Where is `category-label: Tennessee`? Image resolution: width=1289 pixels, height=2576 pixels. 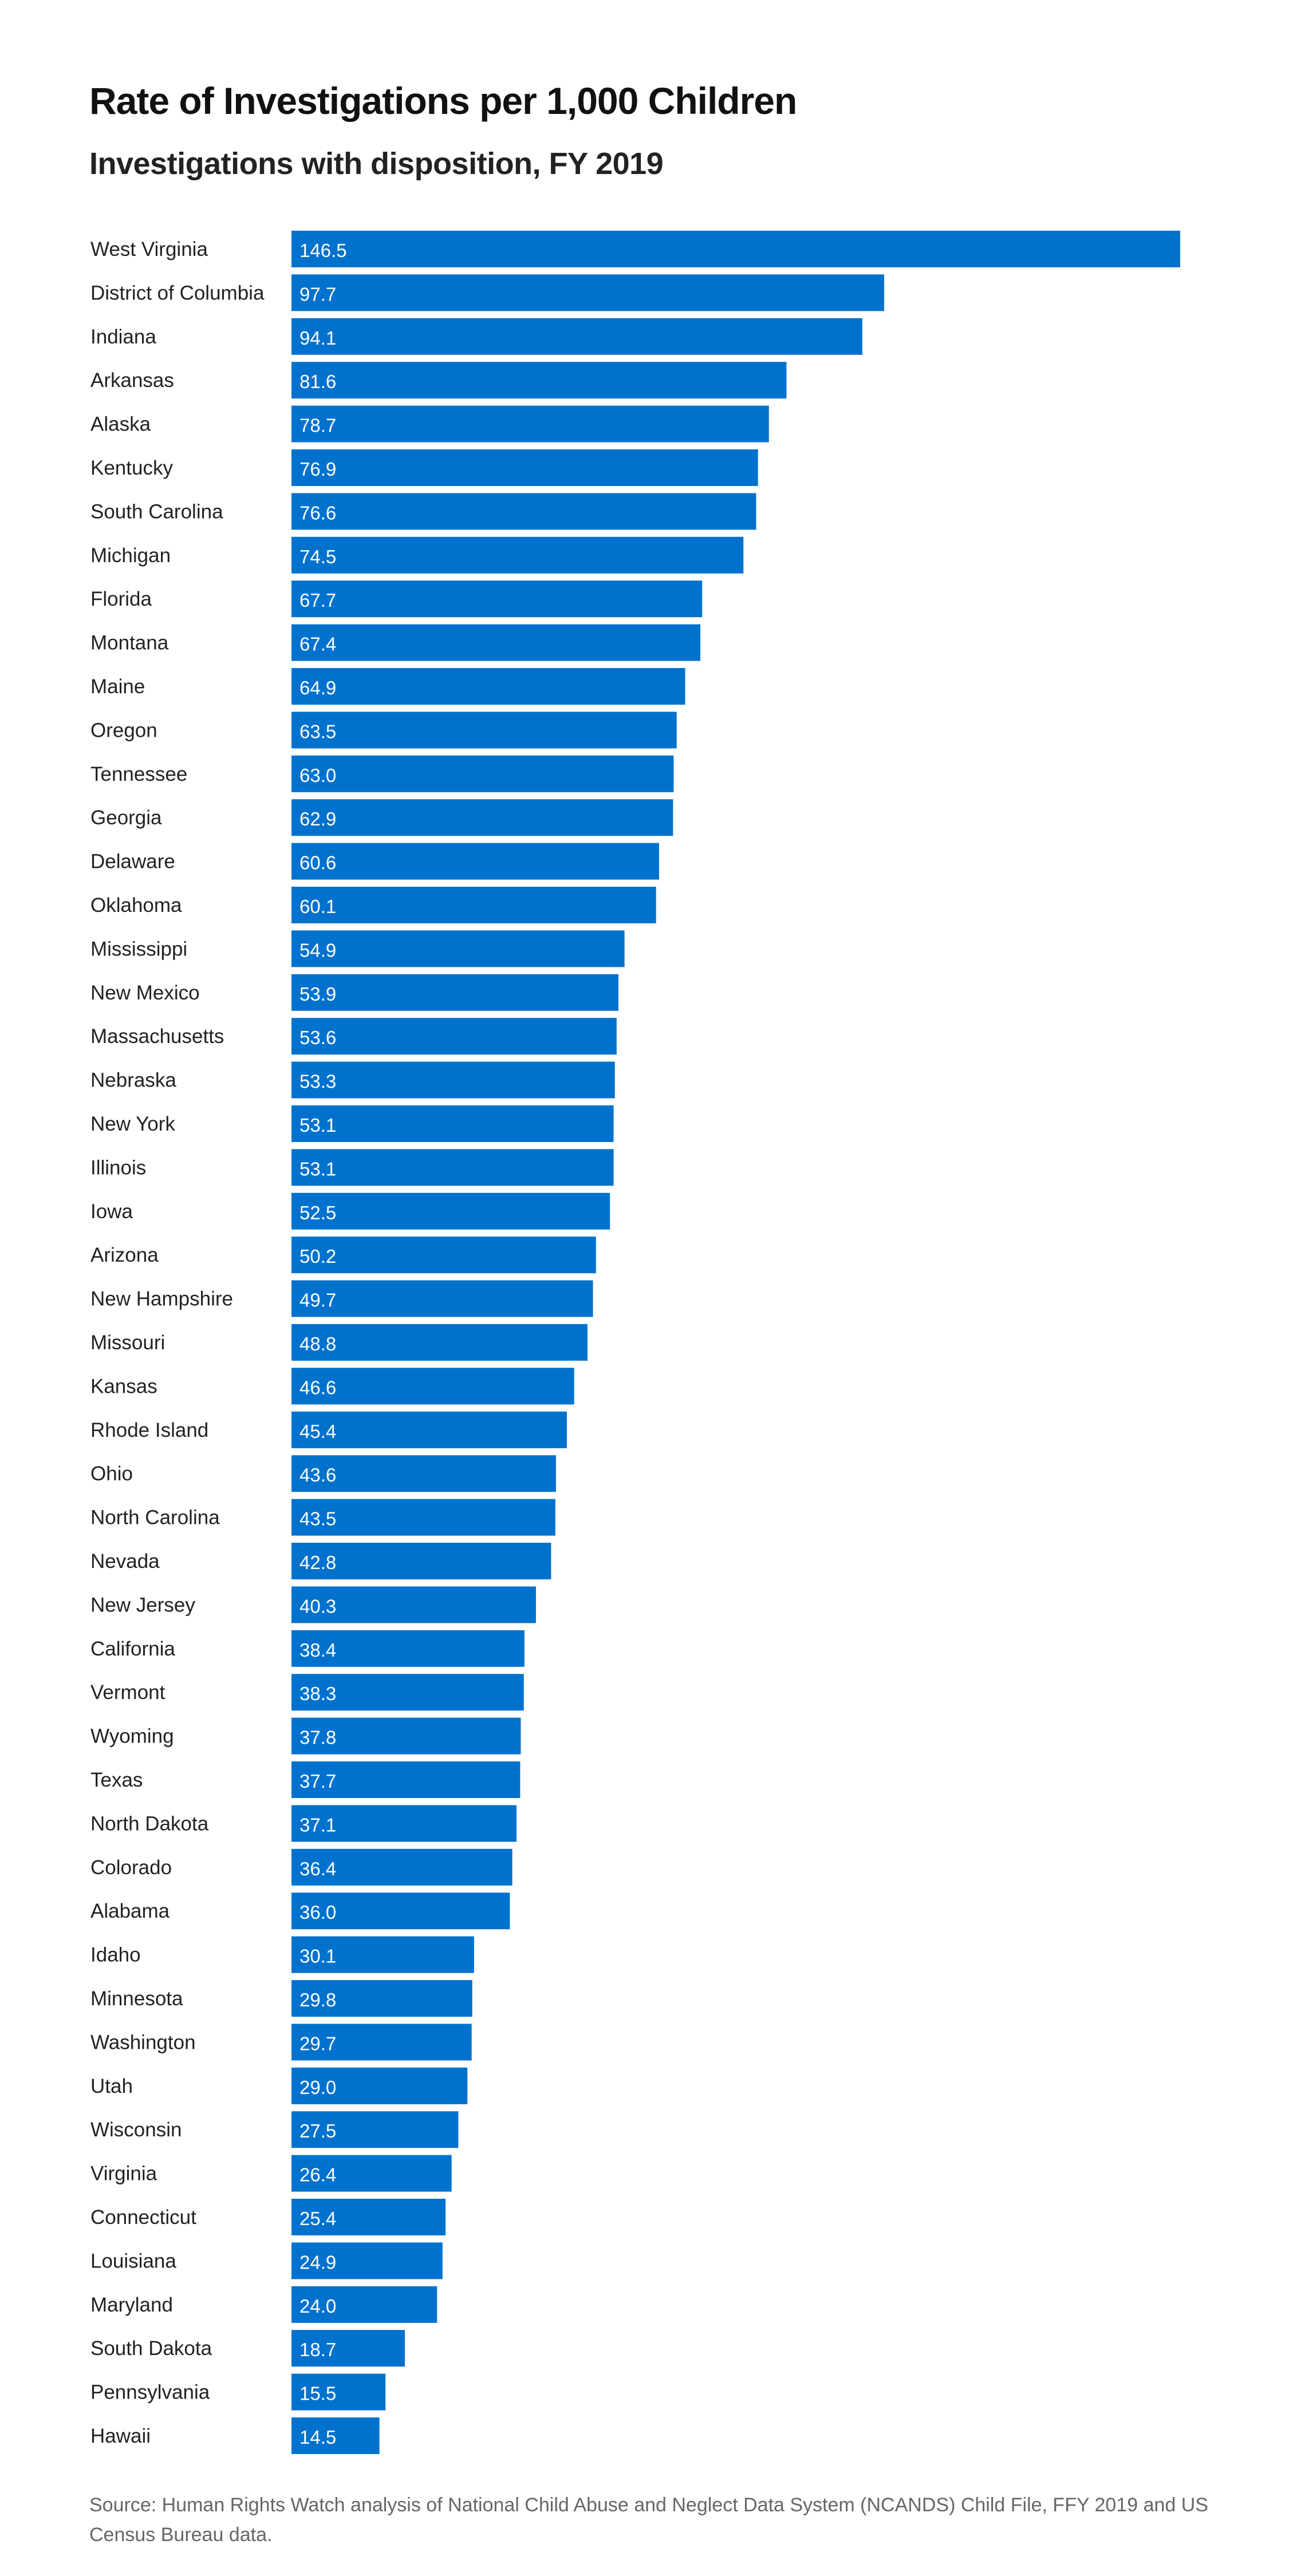 category-label: Tennessee is located at coordinates (138, 774).